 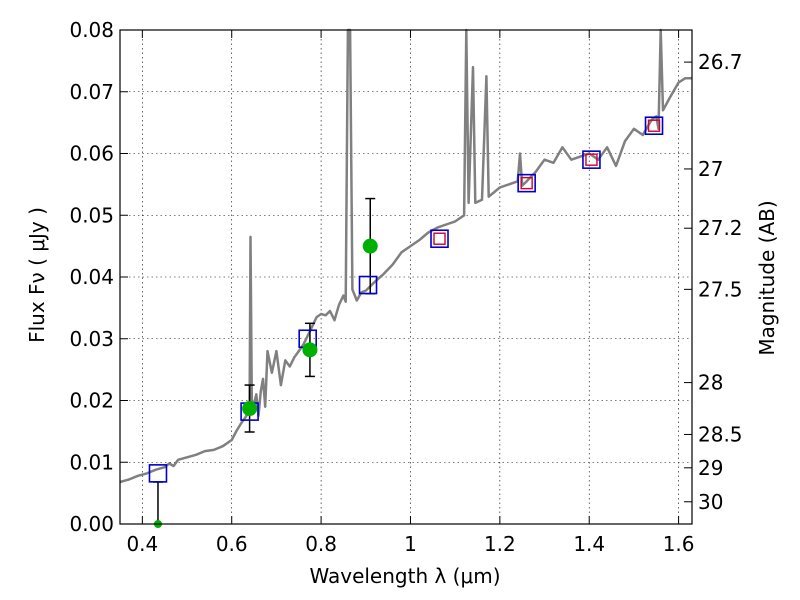 What do you see at coordinates (265, 383) in the screenshot?
I see `observed-points-layer` at bounding box center [265, 383].